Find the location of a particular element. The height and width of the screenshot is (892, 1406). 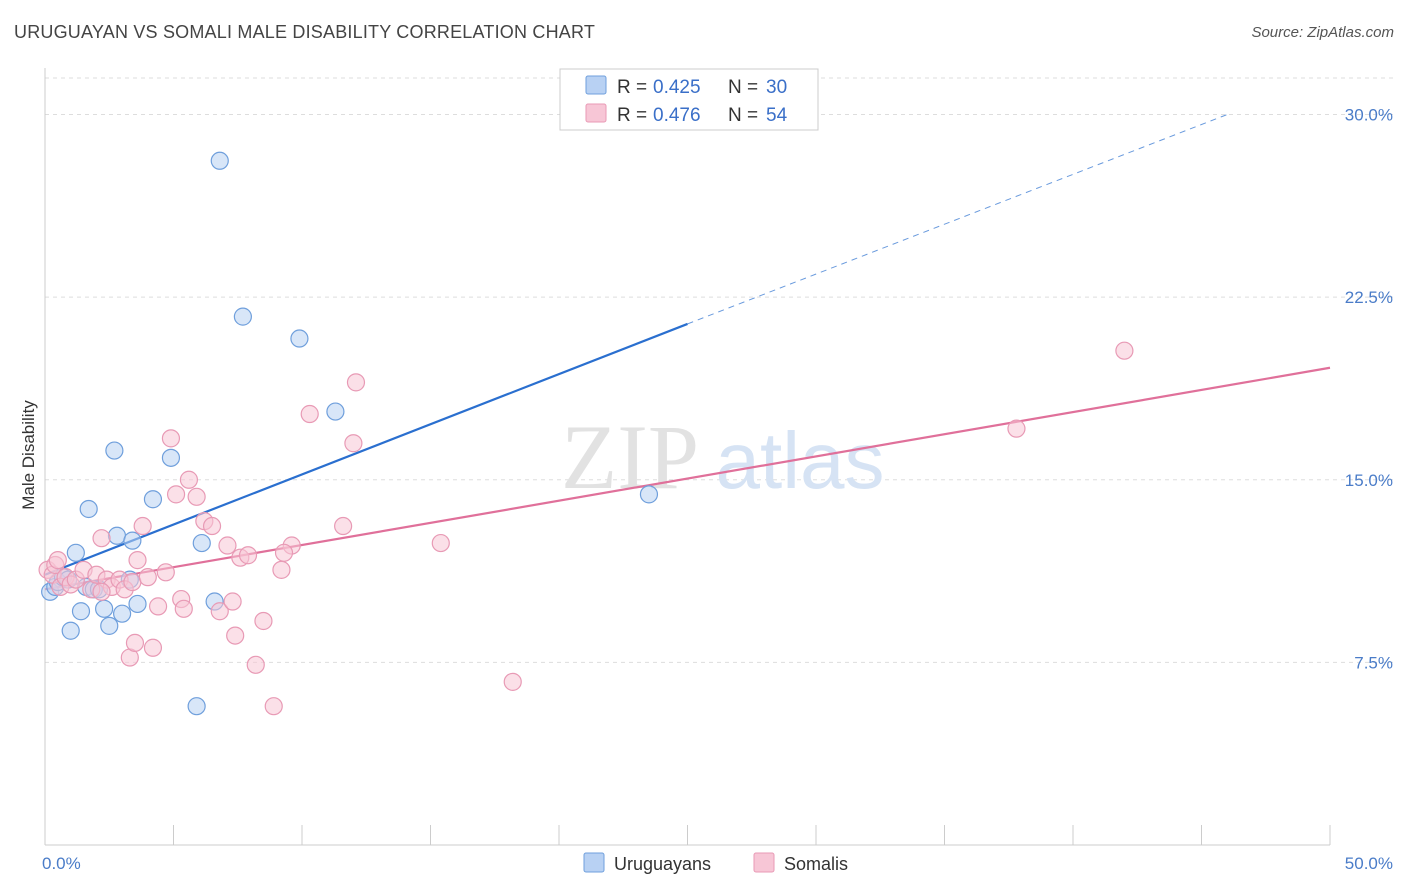

series-legend-label-somalis: Somalis is located at coordinates (816, 864).